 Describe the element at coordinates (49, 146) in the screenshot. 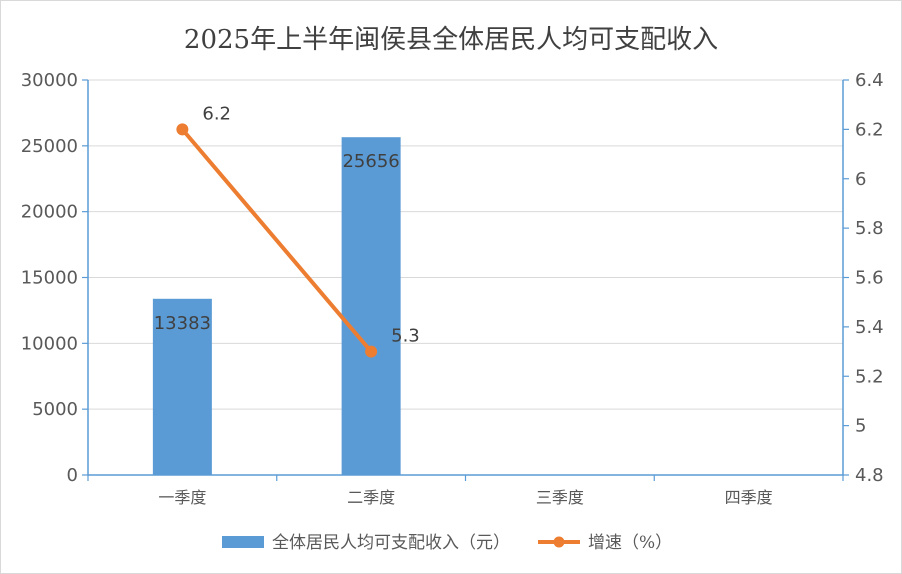

I see `y-left-tick-label: 25000` at that location.